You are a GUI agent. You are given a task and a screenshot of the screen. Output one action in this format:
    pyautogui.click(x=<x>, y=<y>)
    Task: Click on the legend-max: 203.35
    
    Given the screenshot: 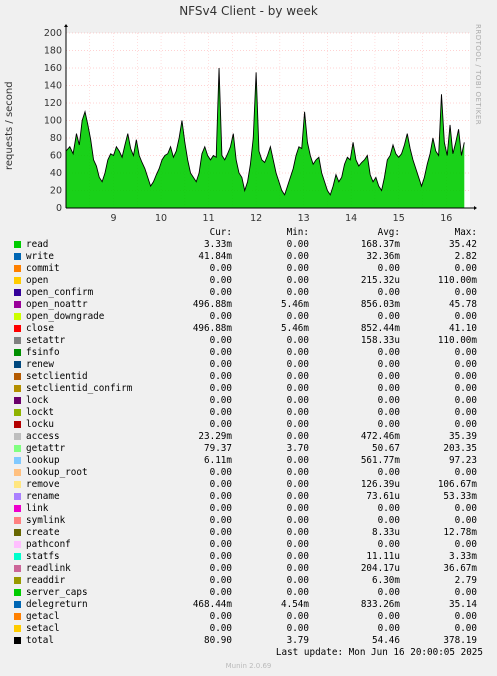 What is the action you would take?
    pyautogui.click(x=460, y=448)
    